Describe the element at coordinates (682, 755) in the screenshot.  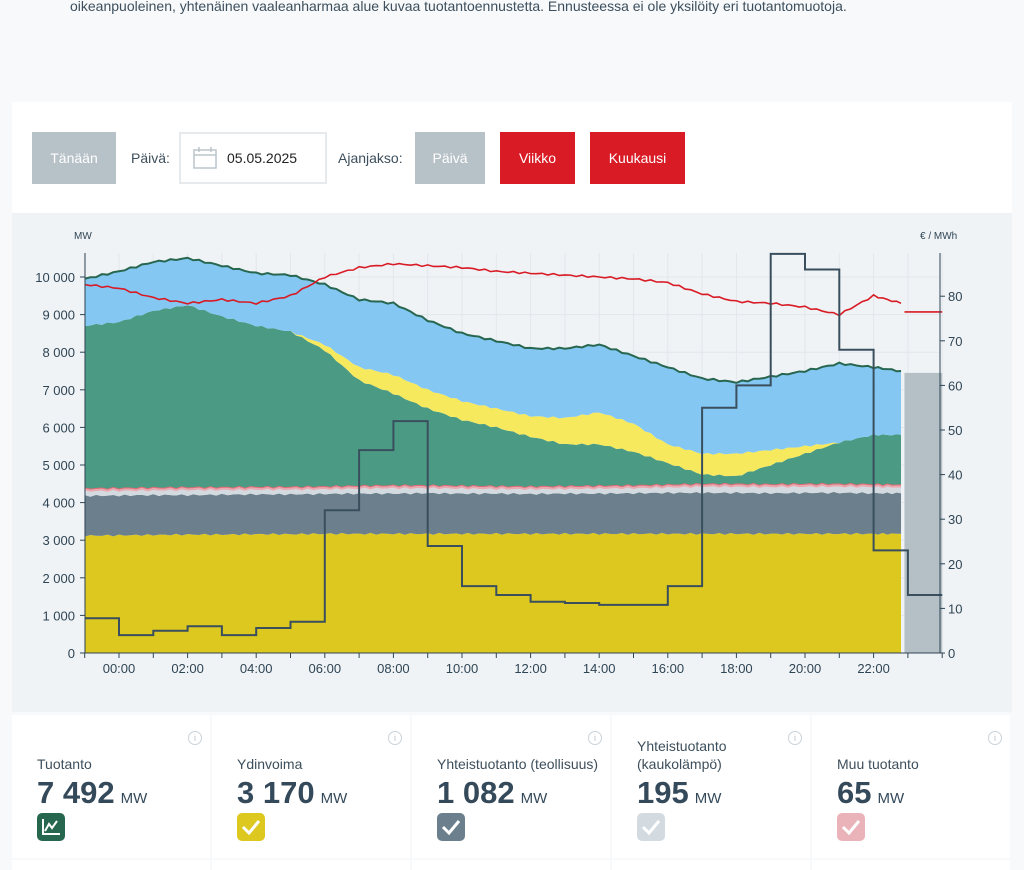
I see `card-title: Yhteistuotanto (kaukolämpö)` at that location.